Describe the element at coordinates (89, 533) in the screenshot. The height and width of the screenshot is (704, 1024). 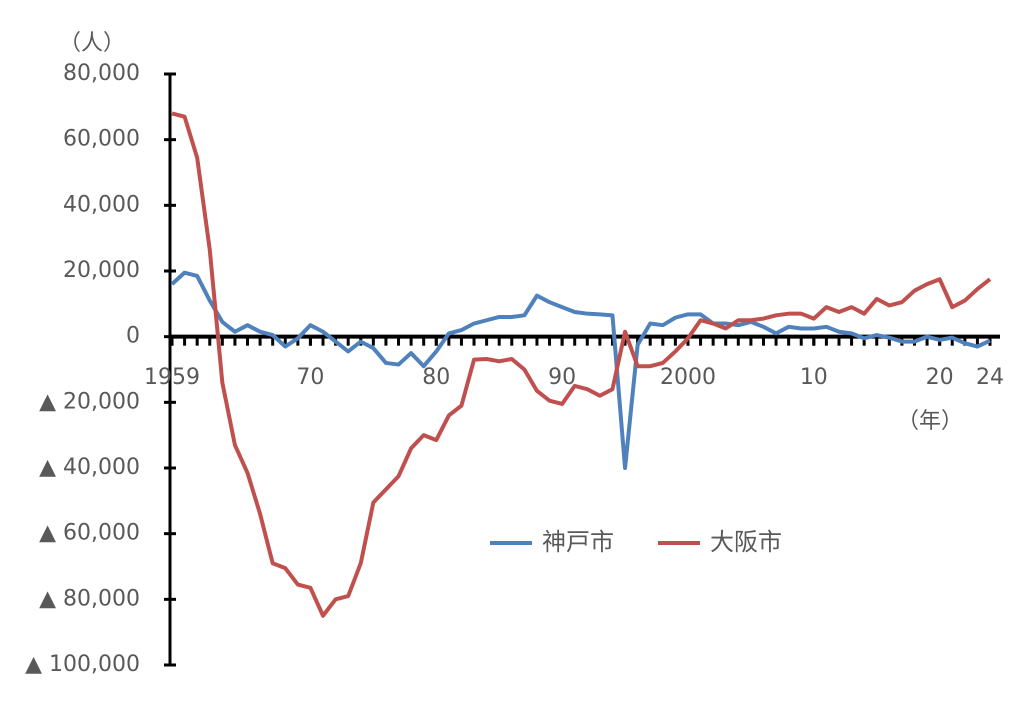
I see `y-tick-label: ▲ 60,000` at that location.